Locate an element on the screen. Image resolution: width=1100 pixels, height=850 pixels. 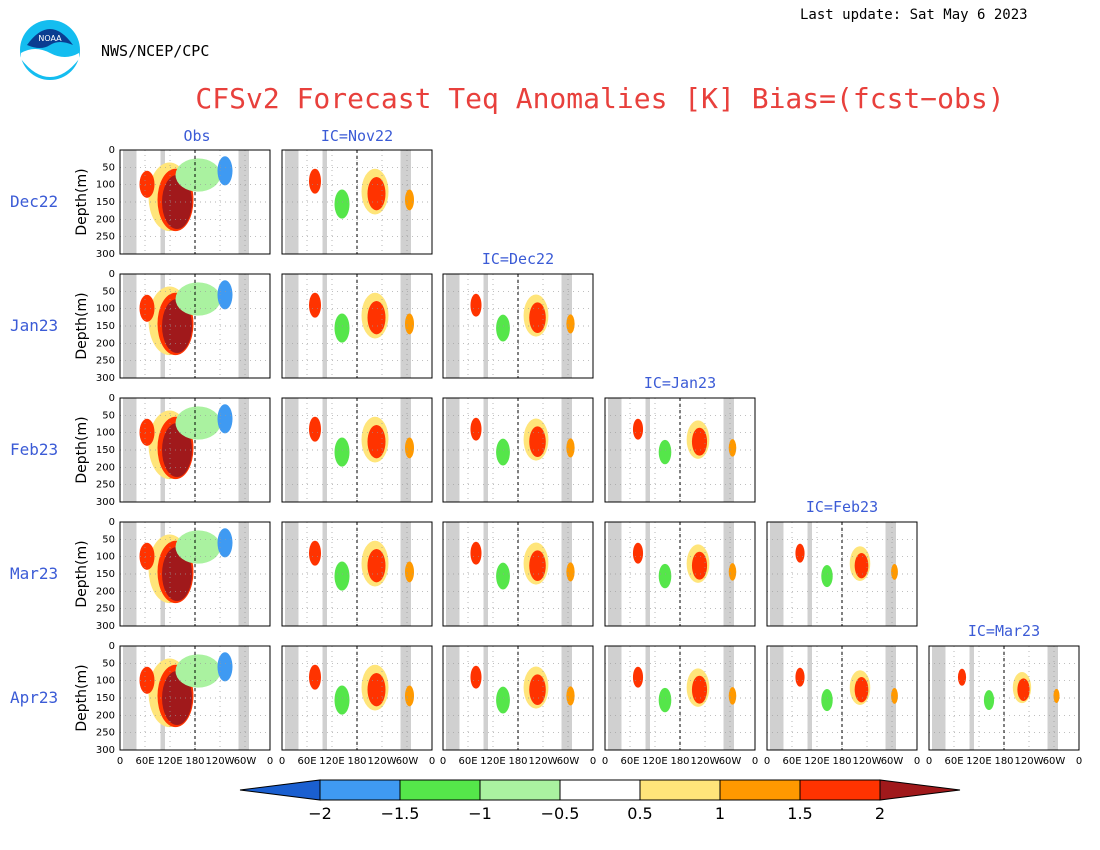
panel-Apr23-IC=Dec22 is located at coordinates (518, 698).